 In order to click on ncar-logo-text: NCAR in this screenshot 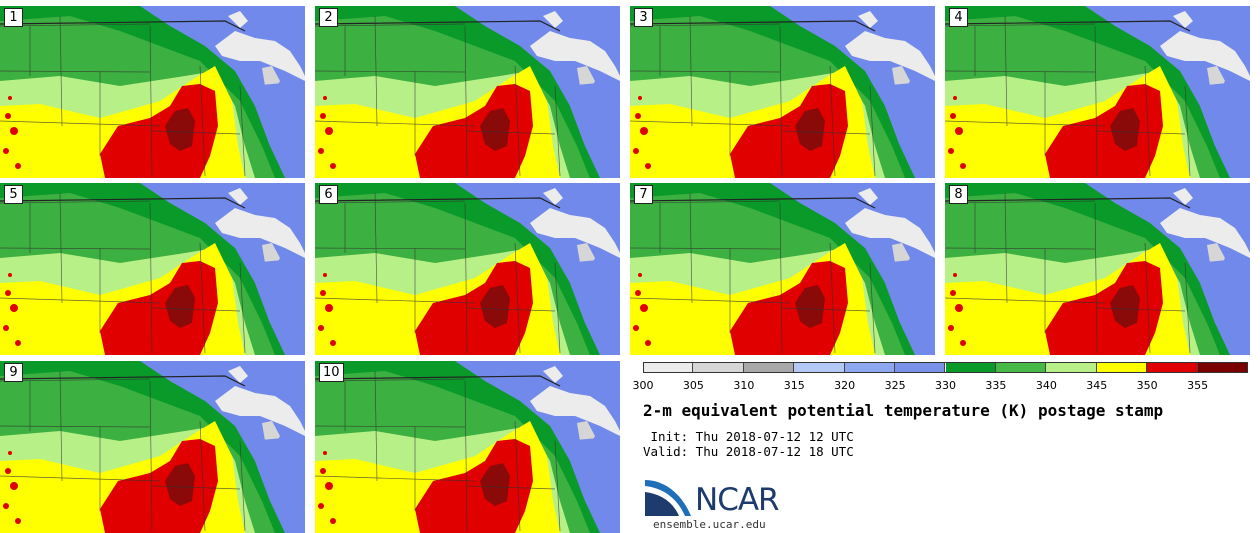, I will do `click(737, 500)`.